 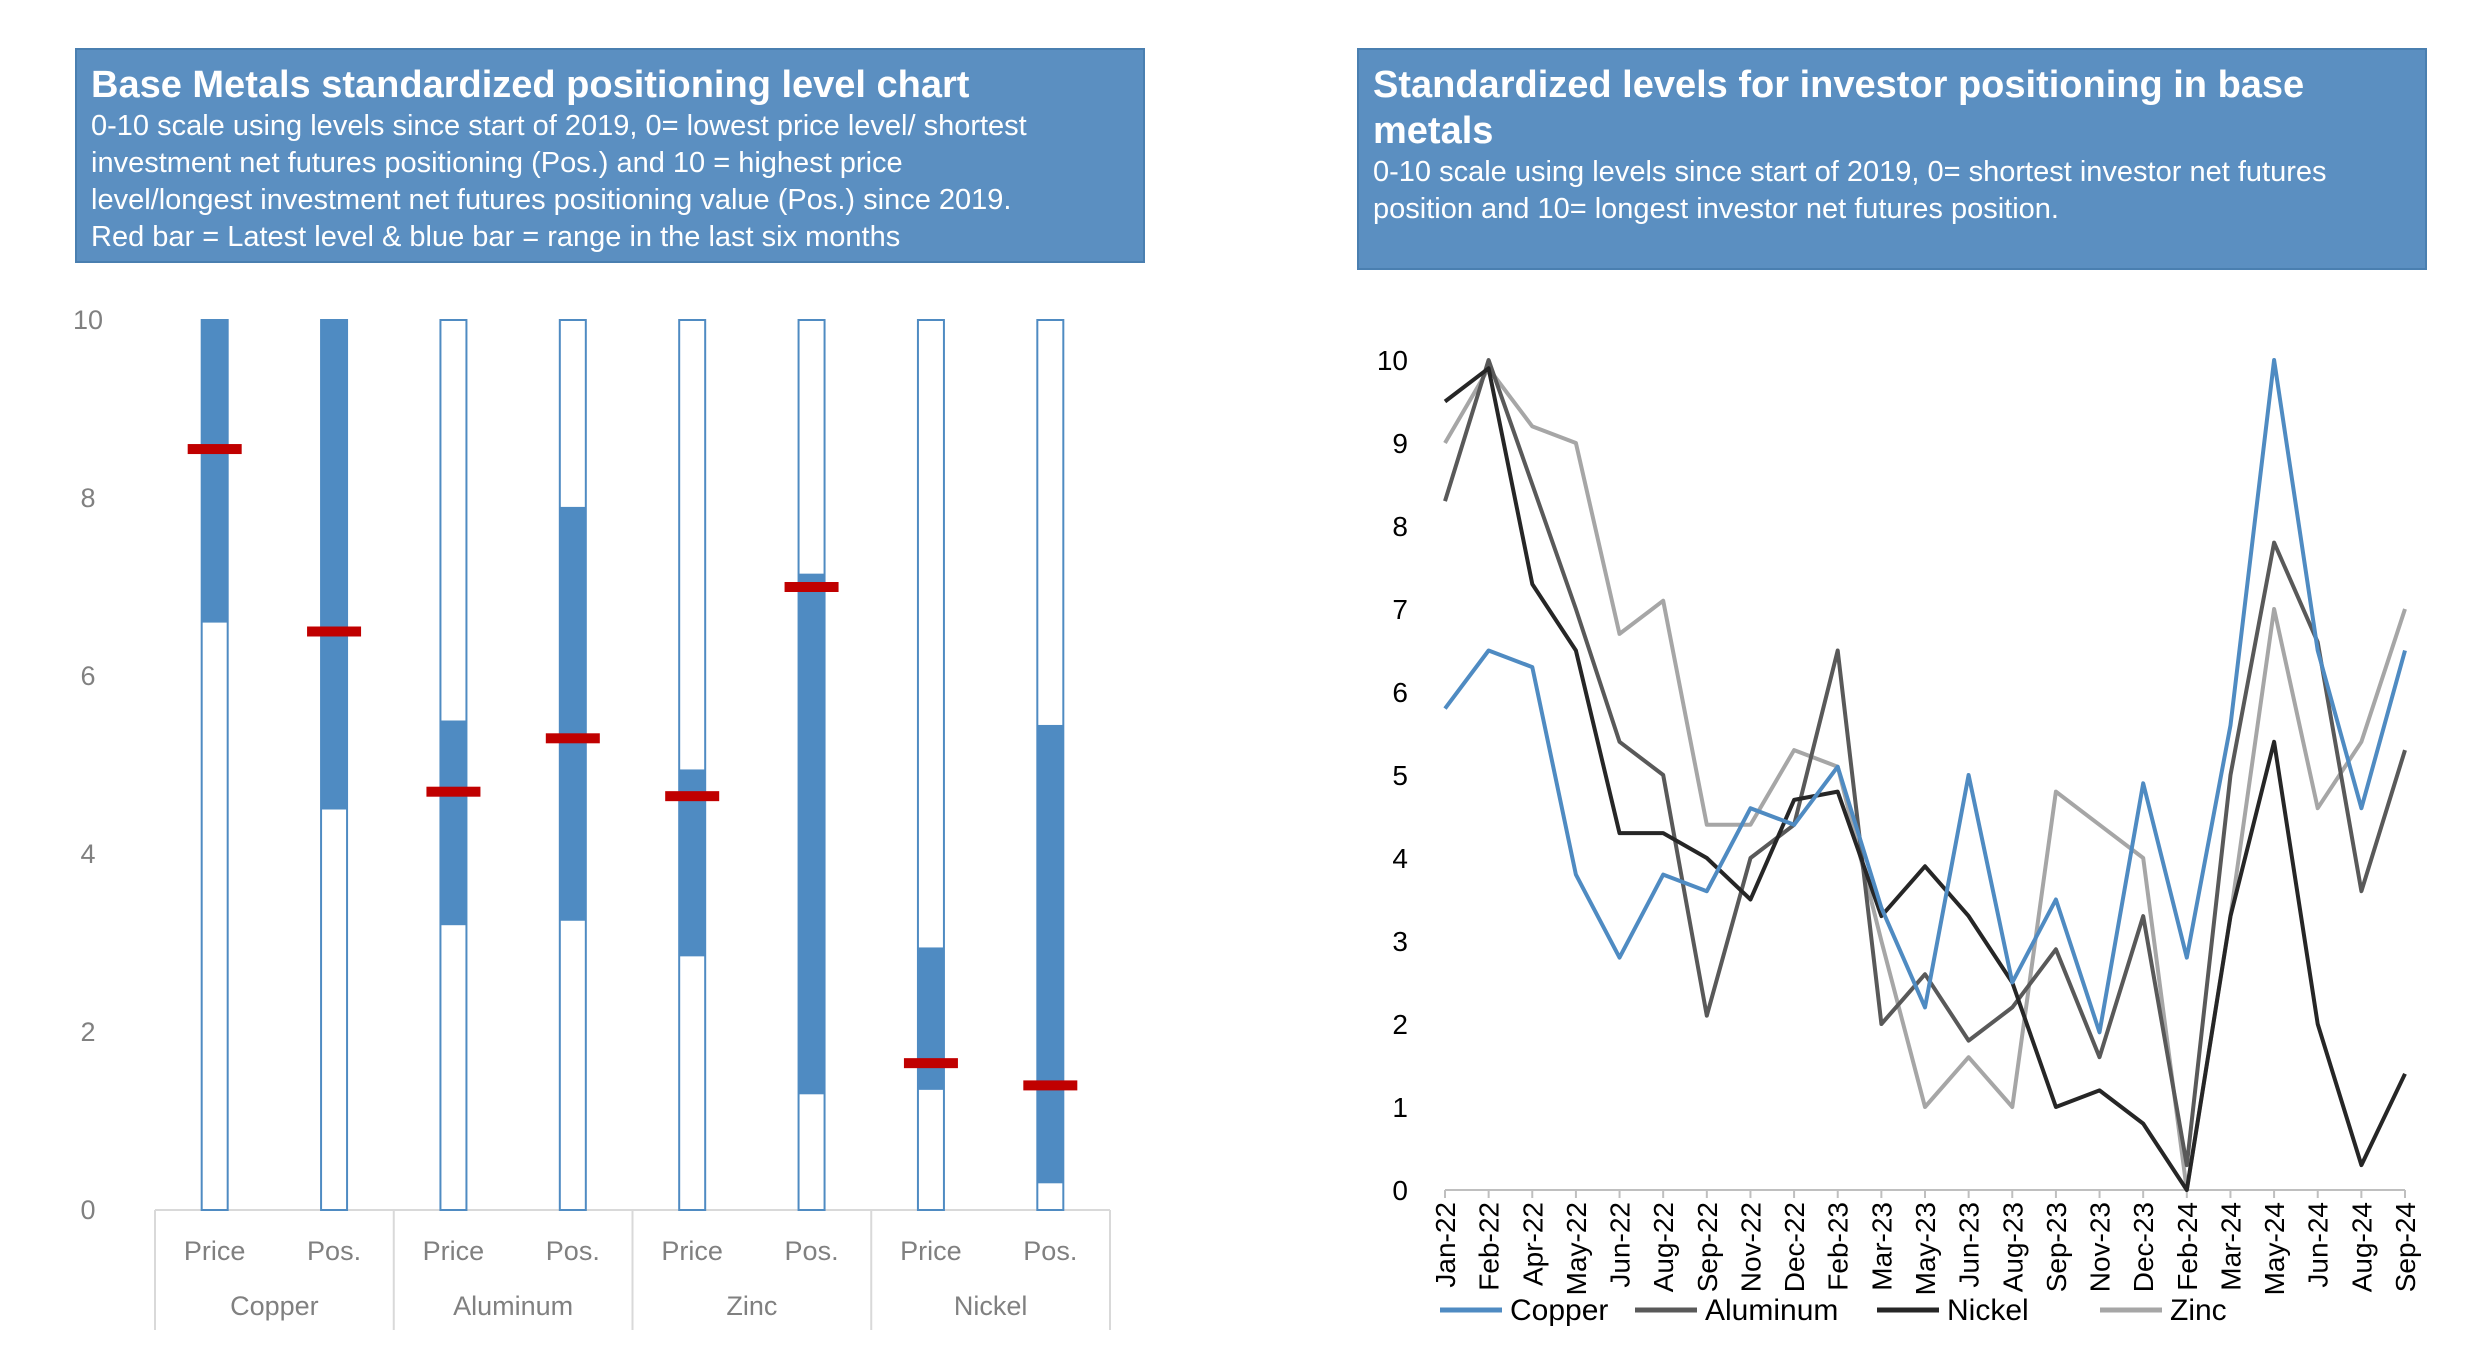 What do you see at coordinates (2405, 1247) in the screenshot?
I see `x-tick-label: Sep-24` at bounding box center [2405, 1247].